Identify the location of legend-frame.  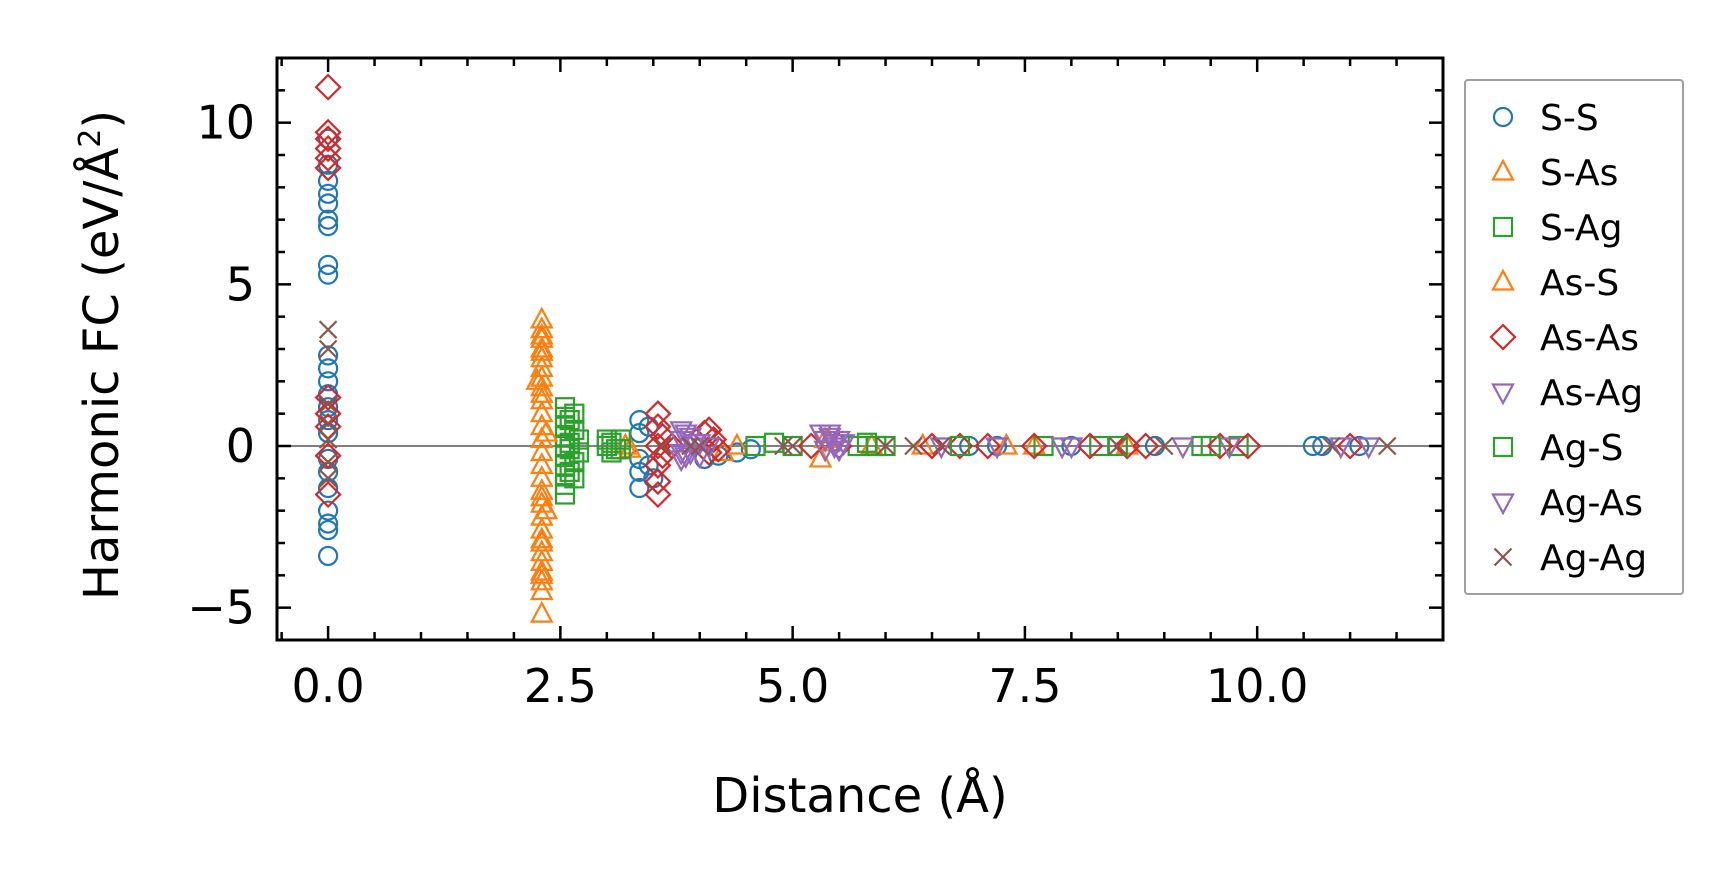
(1574, 337).